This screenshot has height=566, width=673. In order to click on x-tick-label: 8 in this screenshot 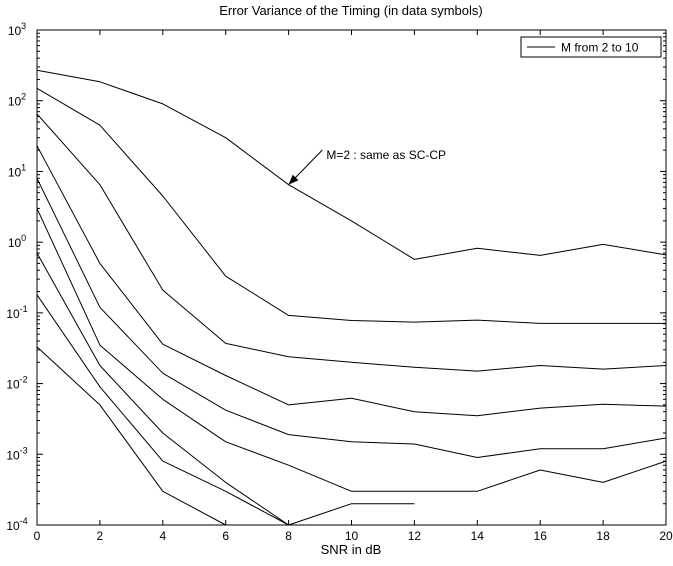, I will do `click(288, 536)`.